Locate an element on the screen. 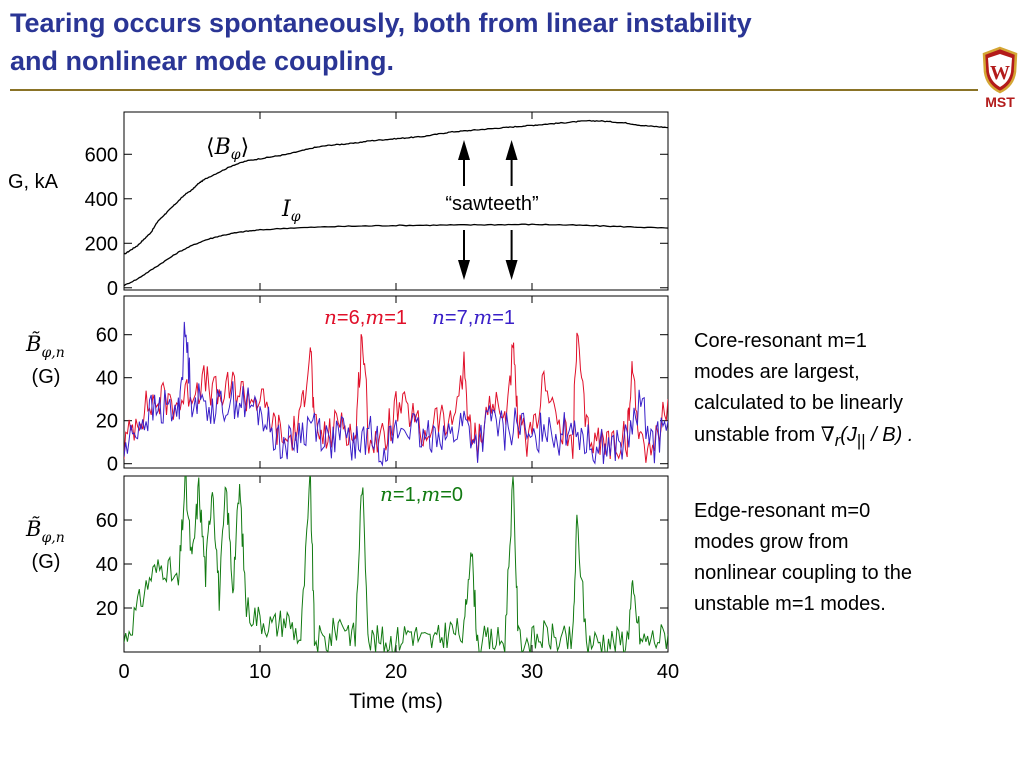 This screenshot has height=768, width=1024. y-axis-label-bottom: B̃φ,n is located at coordinates (45, 531).